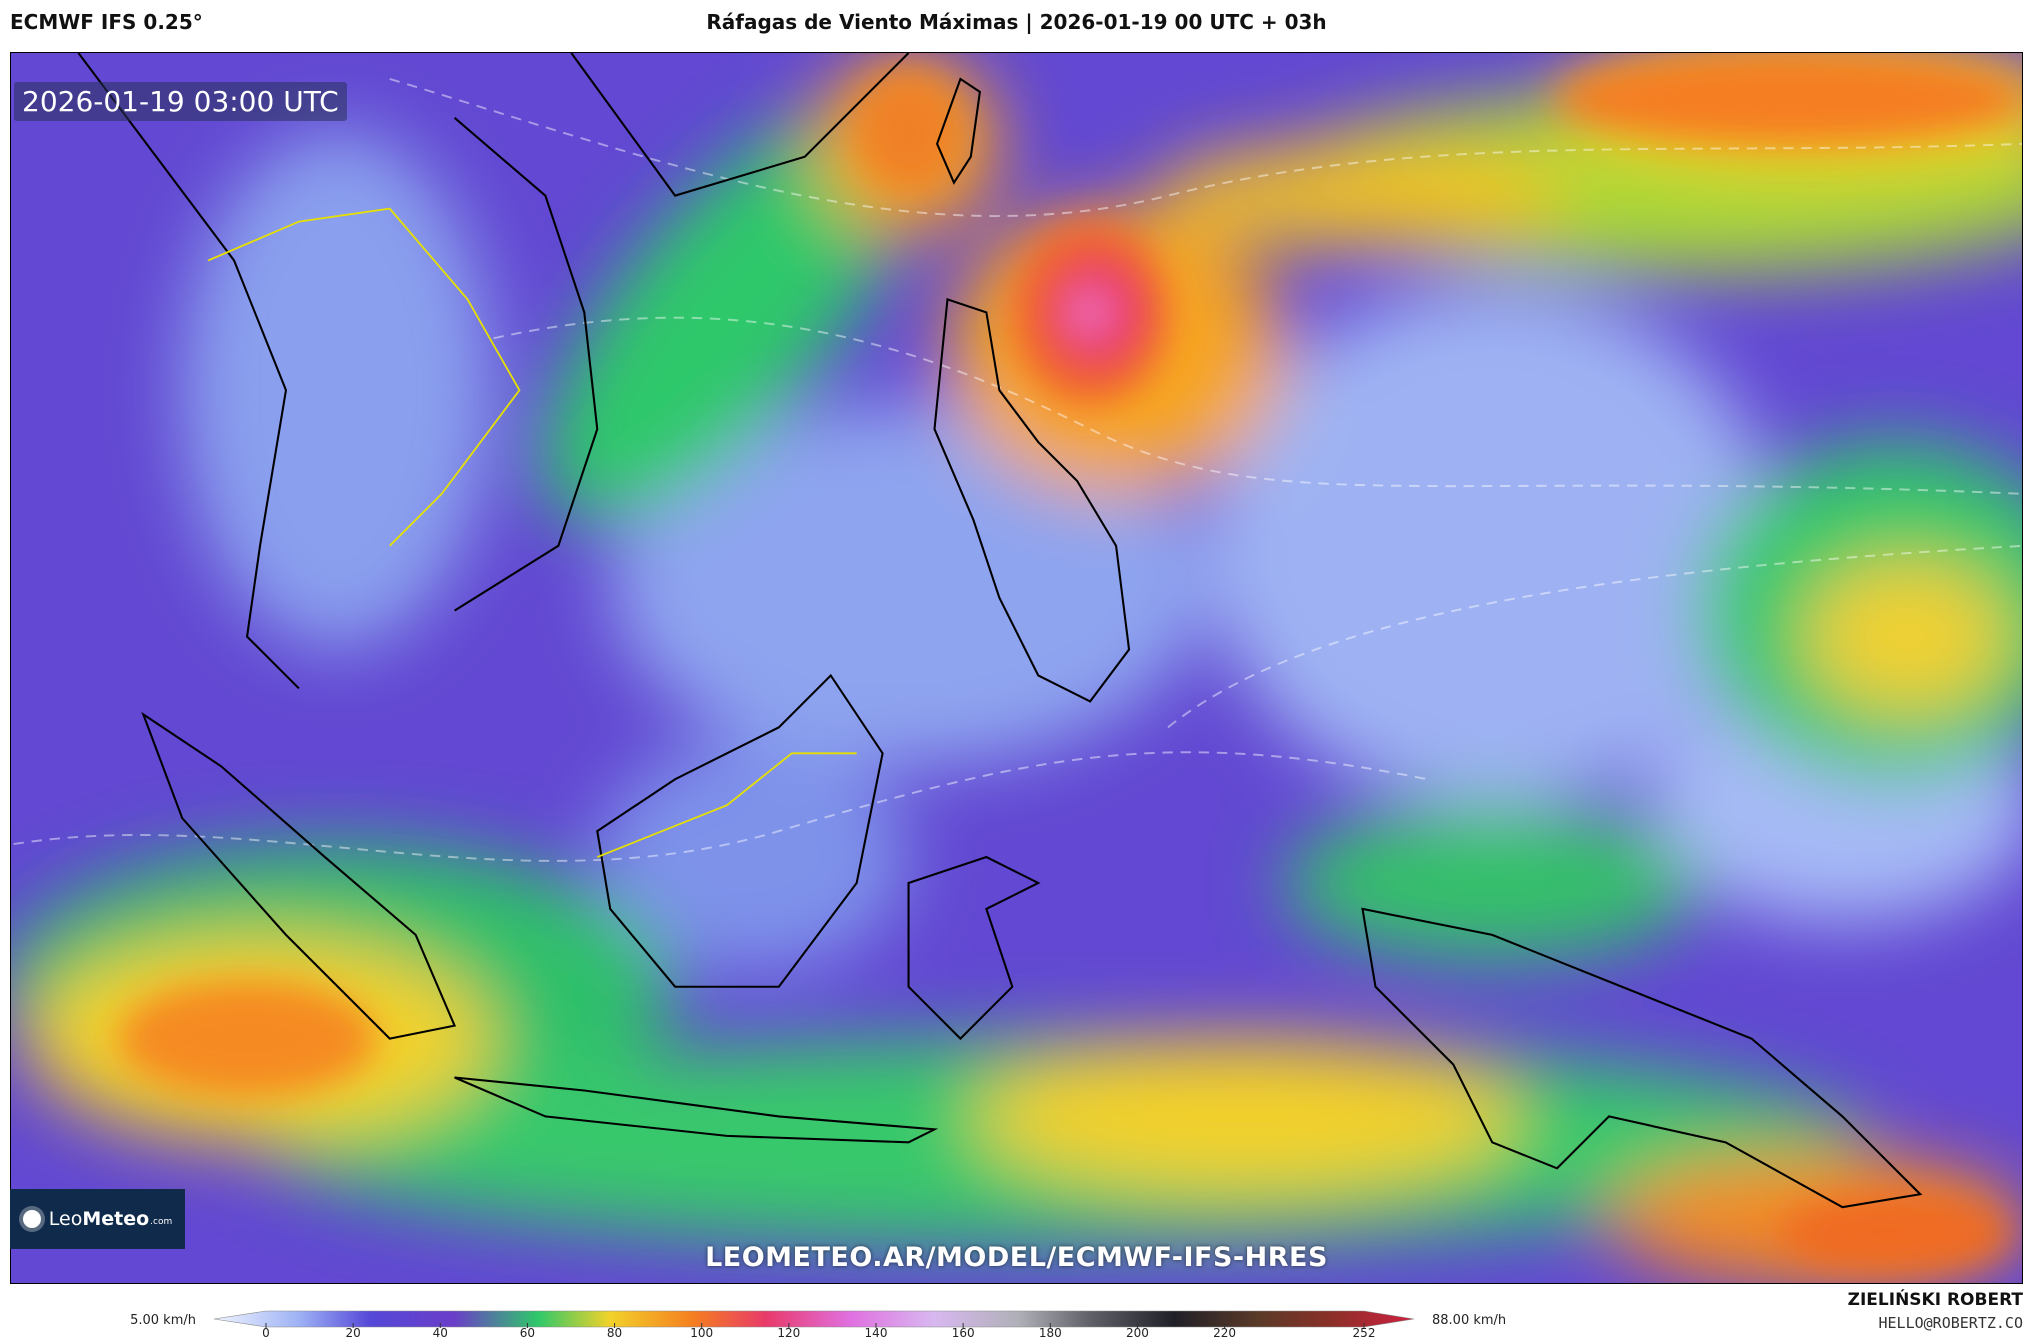  Describe the element at coordinates (266, 1332) in the screenshot. I see `colorbar-tick-label: 0` at that location.